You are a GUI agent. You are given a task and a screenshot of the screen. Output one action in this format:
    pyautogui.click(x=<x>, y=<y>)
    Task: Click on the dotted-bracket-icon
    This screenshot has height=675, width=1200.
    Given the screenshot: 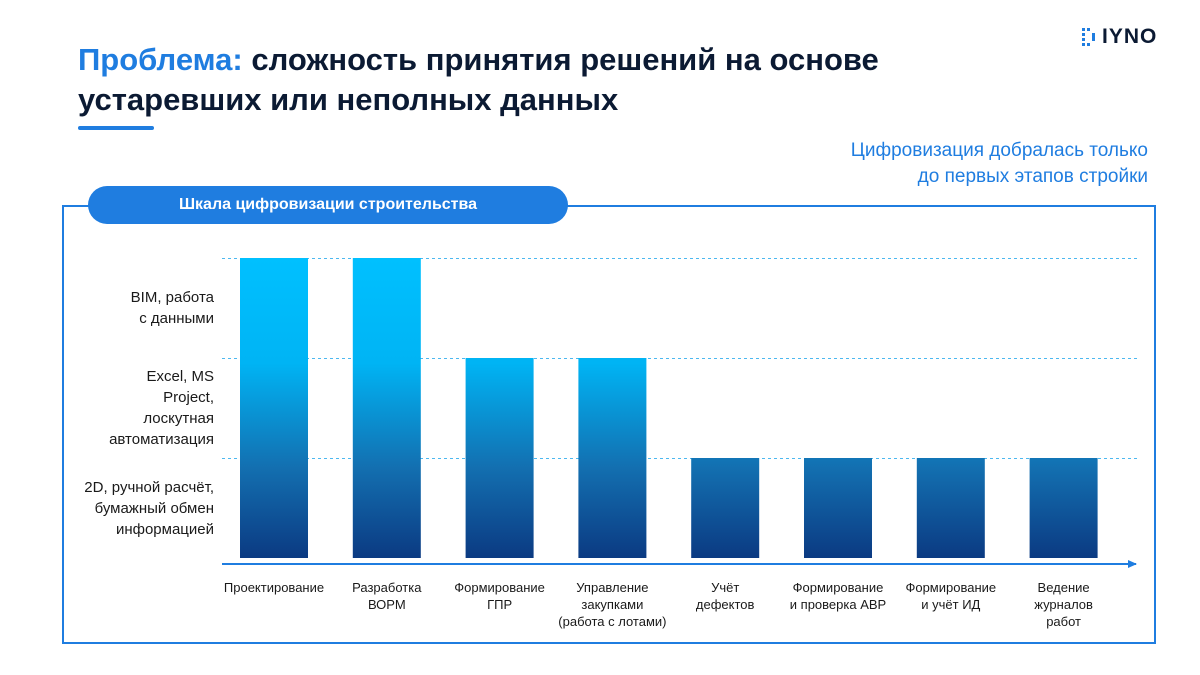 What is the action you would take?
    pyautogui.click(x=1088, y=37)
    